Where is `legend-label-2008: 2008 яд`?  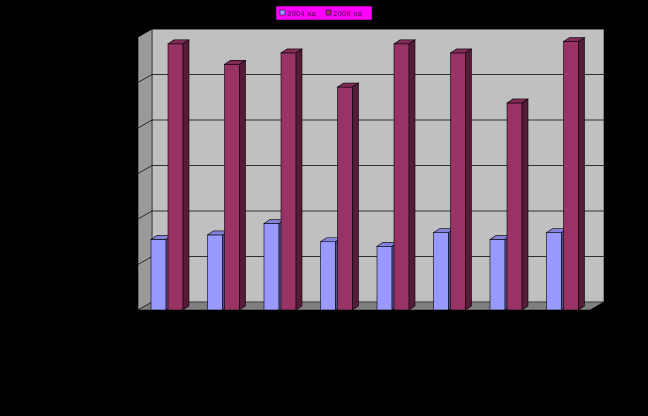 legend-label-2008: 2008 яд is located at coordinates (347, 14).